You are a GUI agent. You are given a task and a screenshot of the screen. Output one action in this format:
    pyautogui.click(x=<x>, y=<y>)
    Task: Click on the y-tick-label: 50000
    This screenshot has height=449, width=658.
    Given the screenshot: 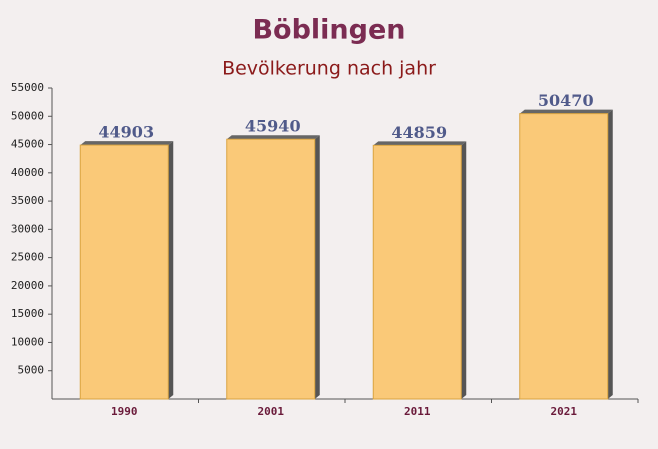 What is the action you would take?
    pyautogui.click(x=27, y=115)
    